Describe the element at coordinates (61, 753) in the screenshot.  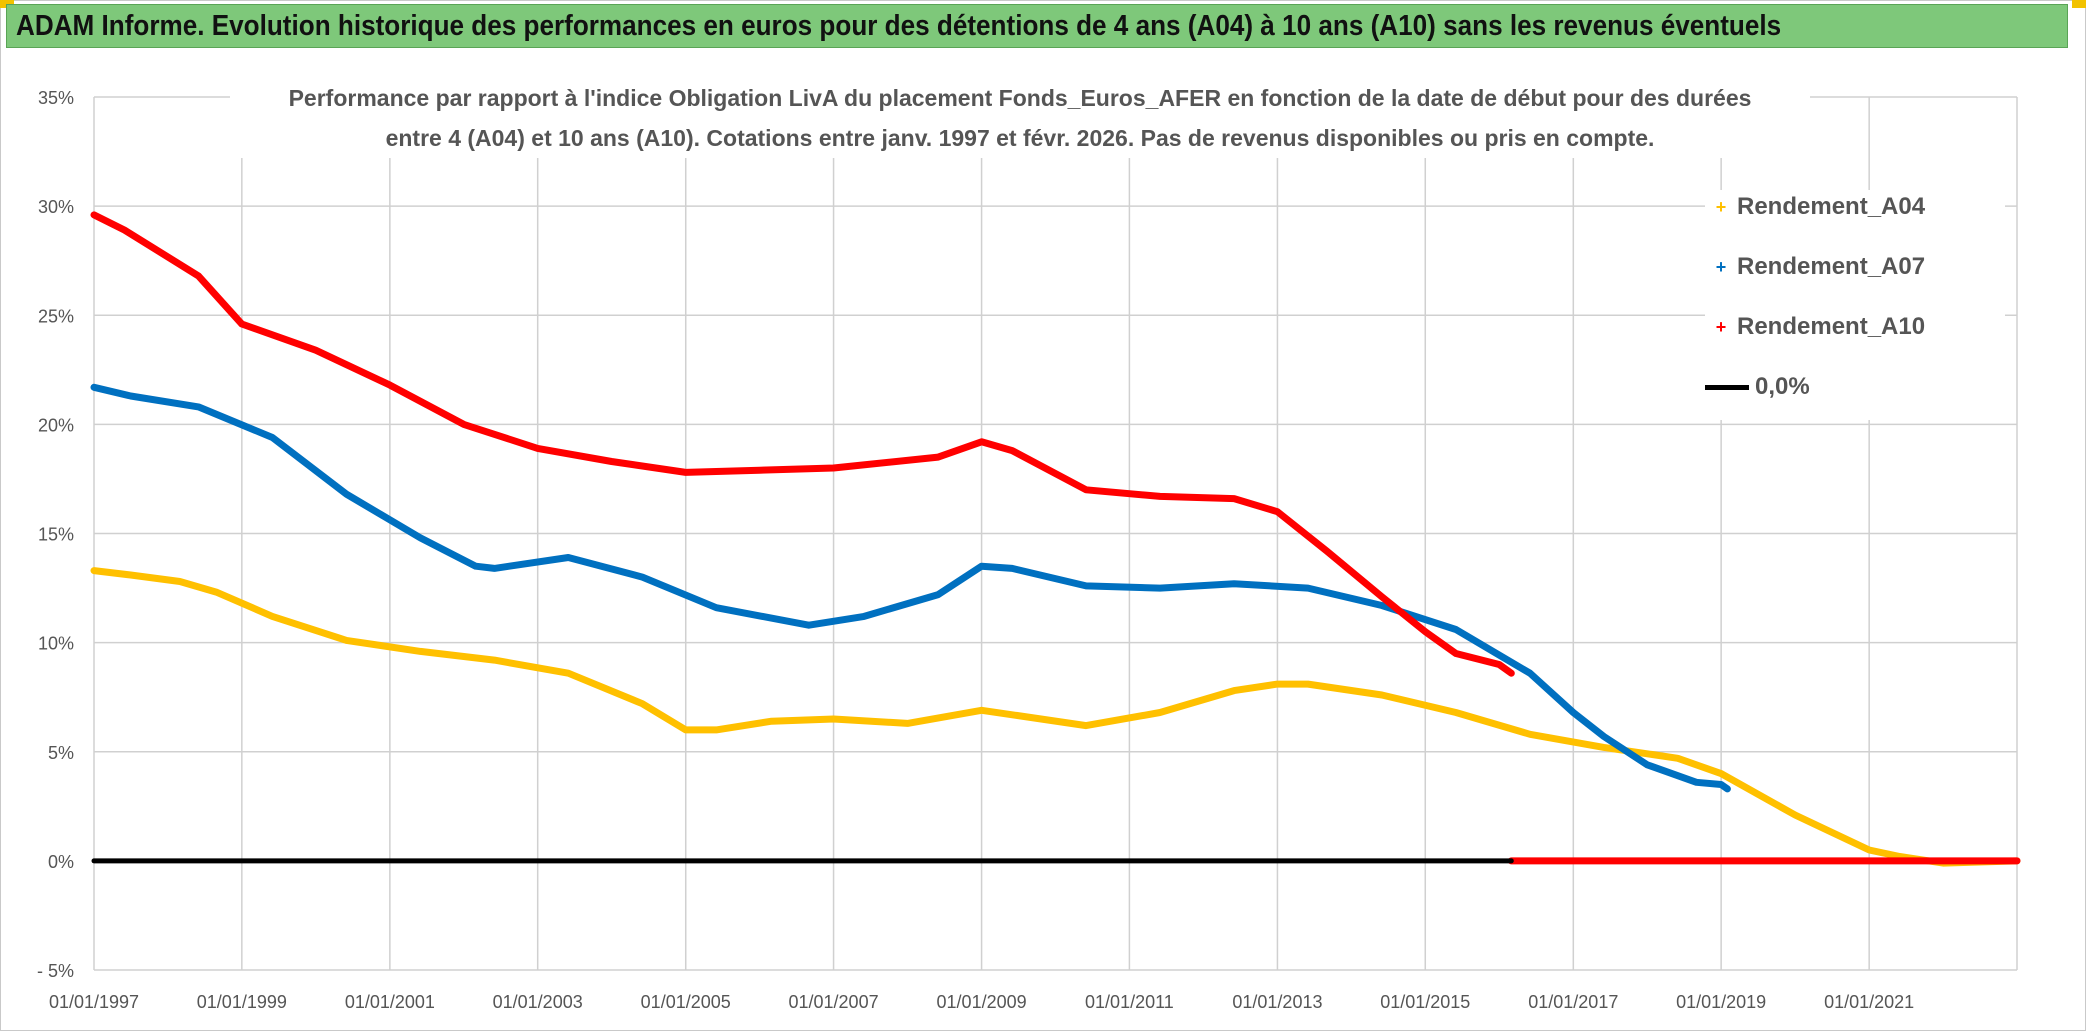
I see `y-tick-label: 5%` at that location.